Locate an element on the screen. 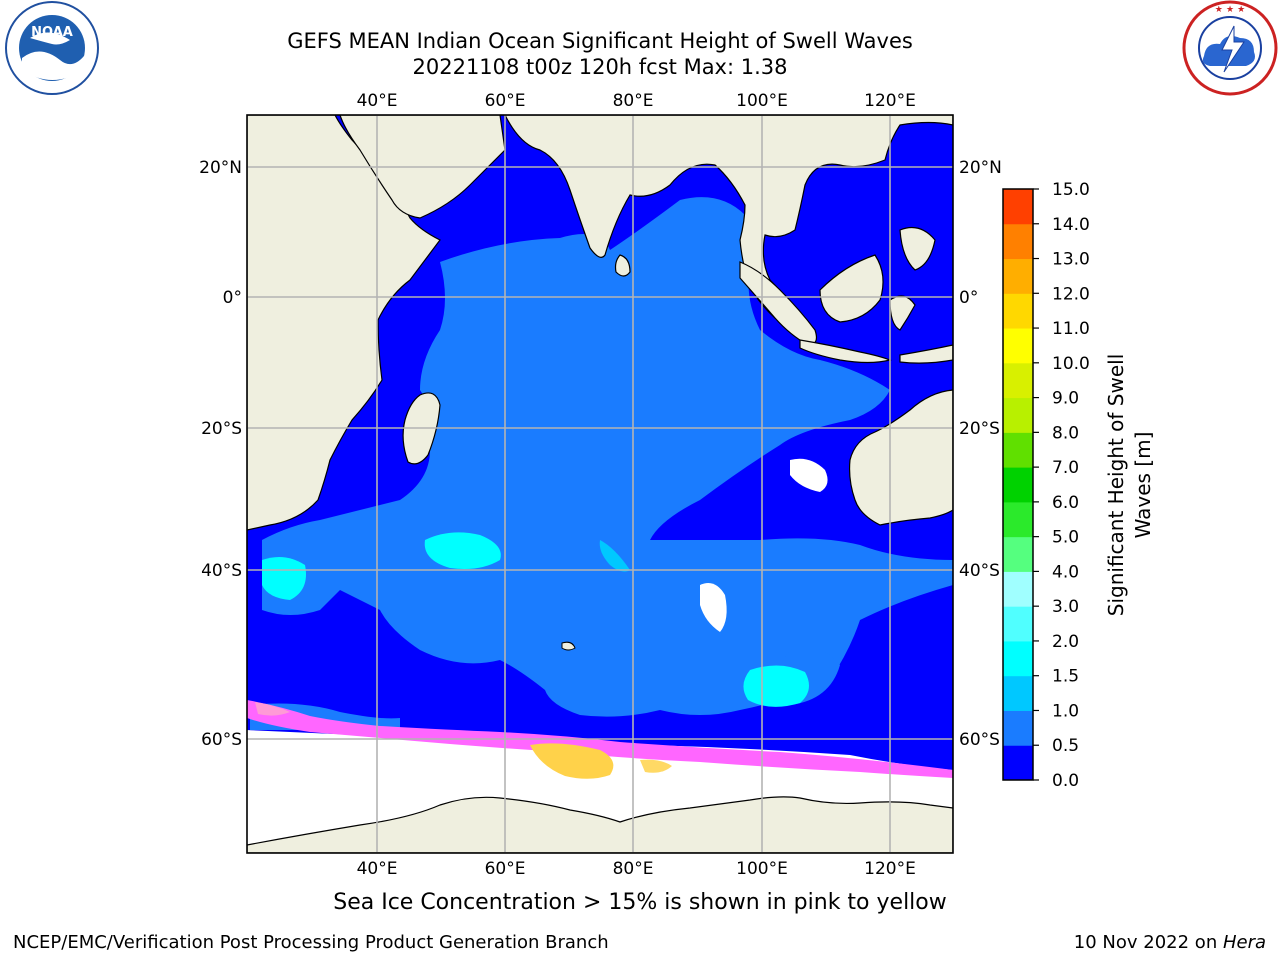  colorbar-label-line1: Significant Height of Swell is located at coordinates (1116, 485).